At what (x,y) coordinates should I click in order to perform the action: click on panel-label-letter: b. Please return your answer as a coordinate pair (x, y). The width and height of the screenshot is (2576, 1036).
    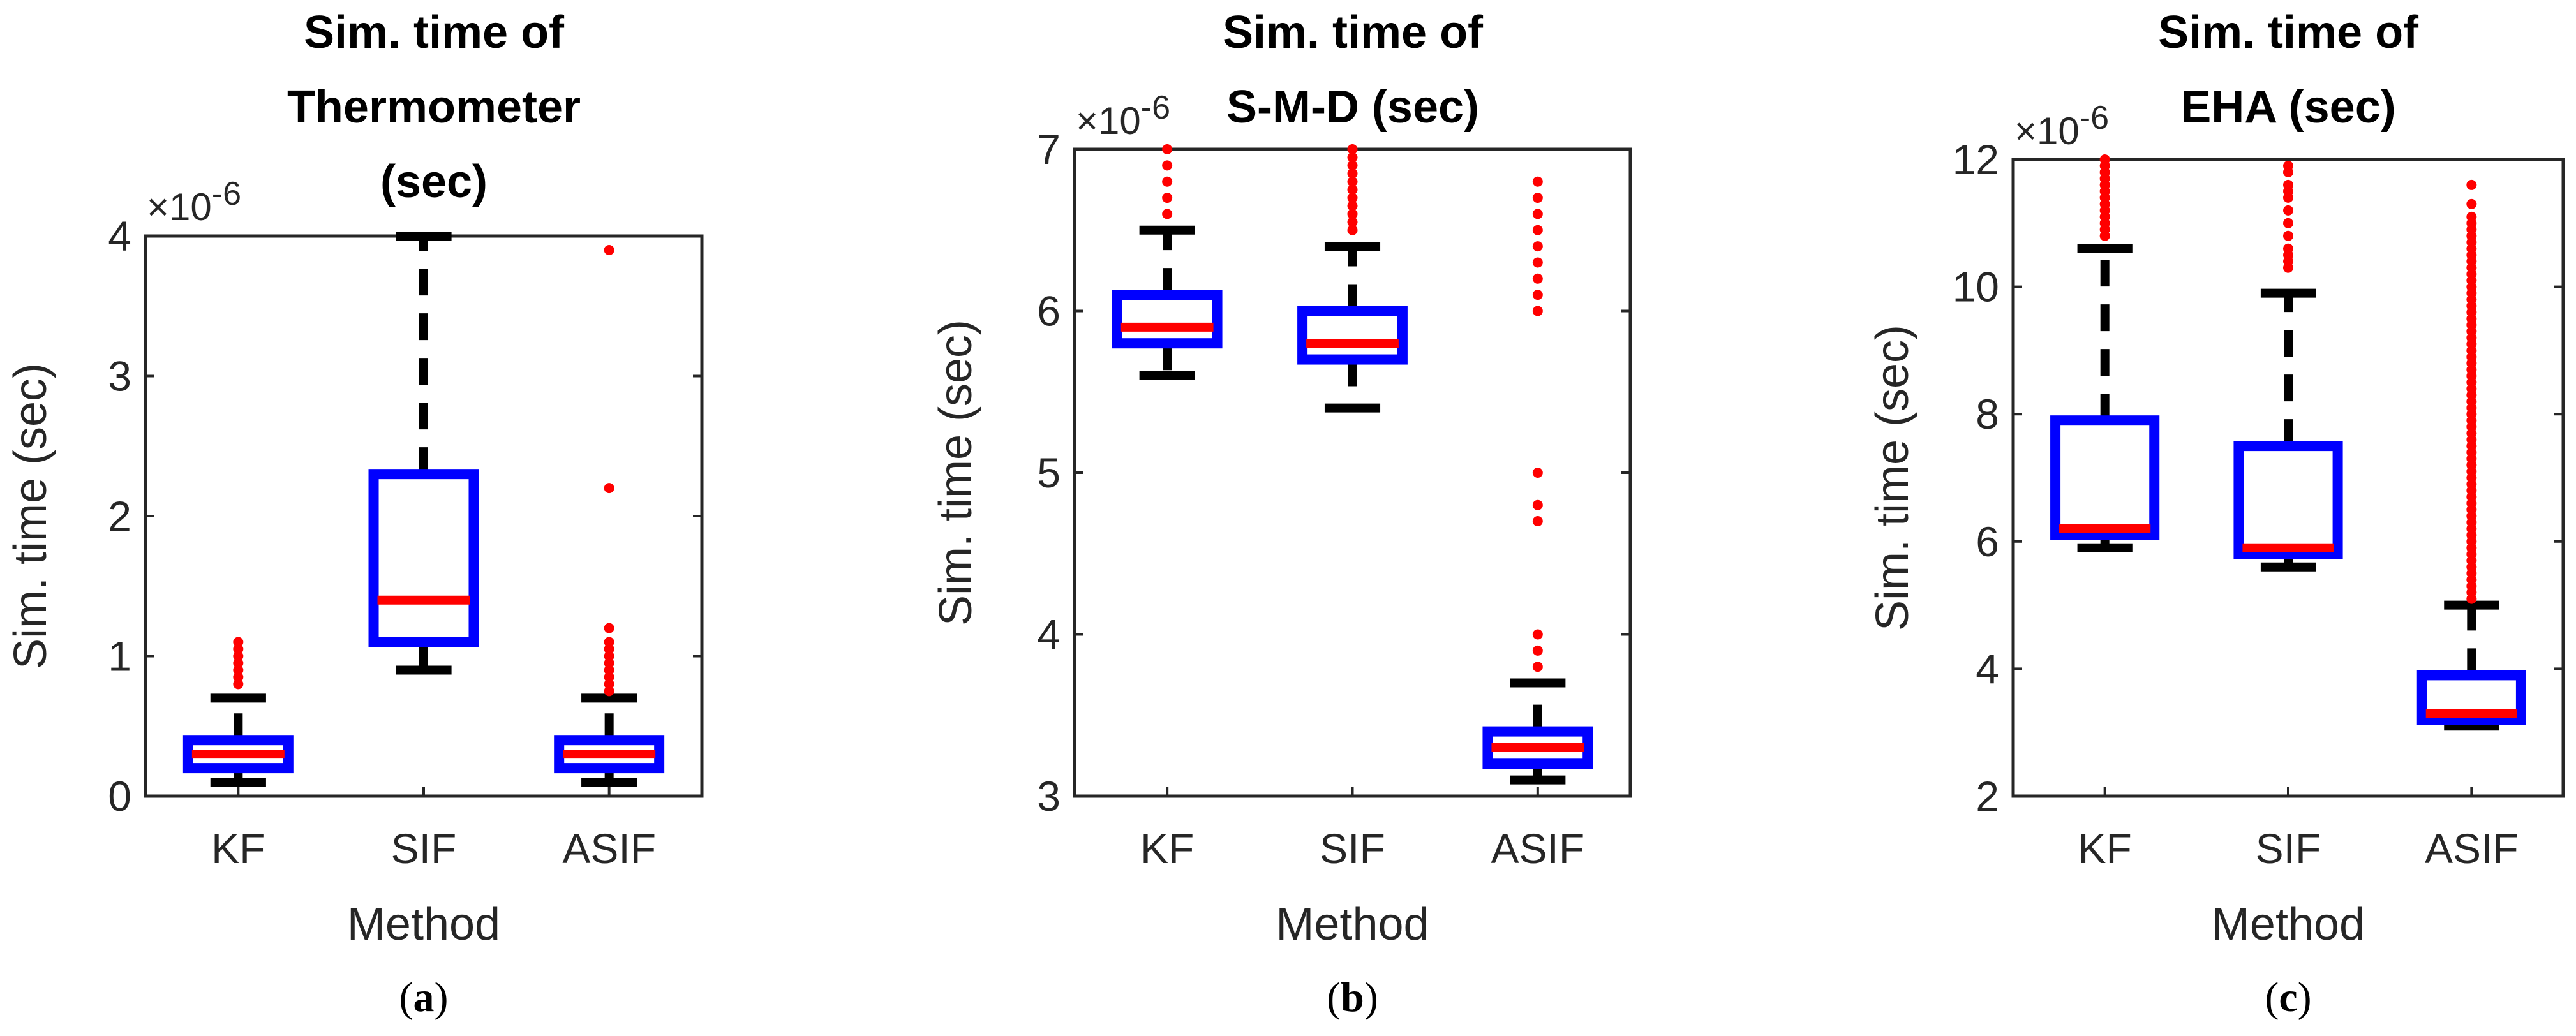
    Looking at the image, I should click on (1352, 997).